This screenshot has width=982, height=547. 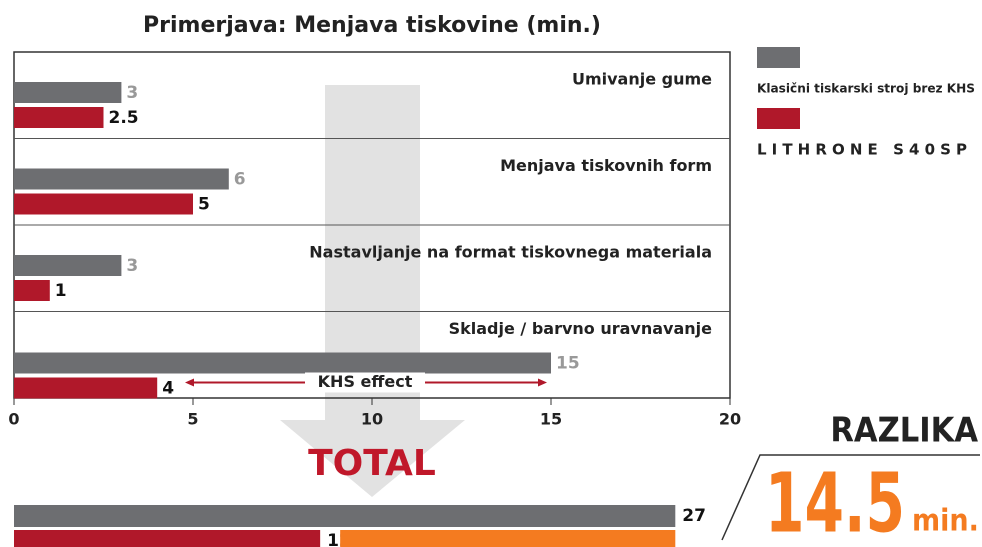 I want to click on x-tick-label: 10, so click(x=372, y=419).